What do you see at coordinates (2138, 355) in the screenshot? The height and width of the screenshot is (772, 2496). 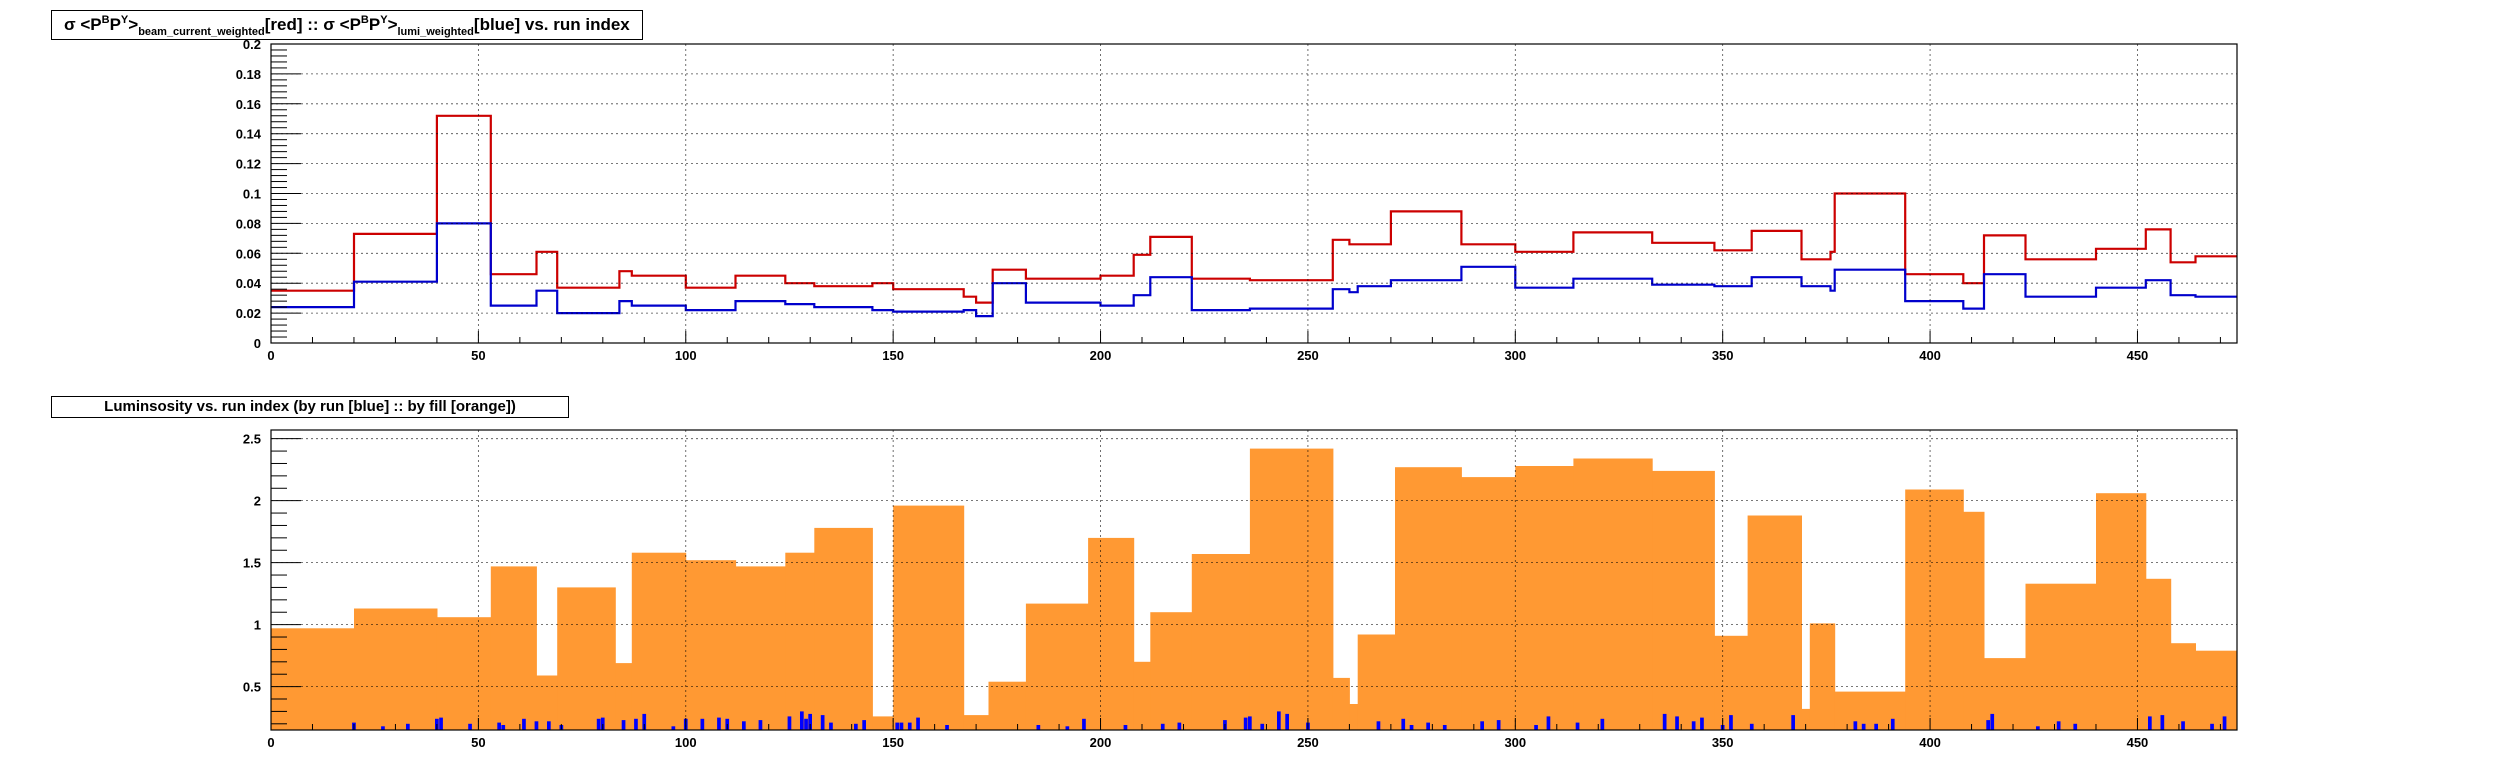 I see `x-tick-label: 450` at bounding box center [2138, 355].